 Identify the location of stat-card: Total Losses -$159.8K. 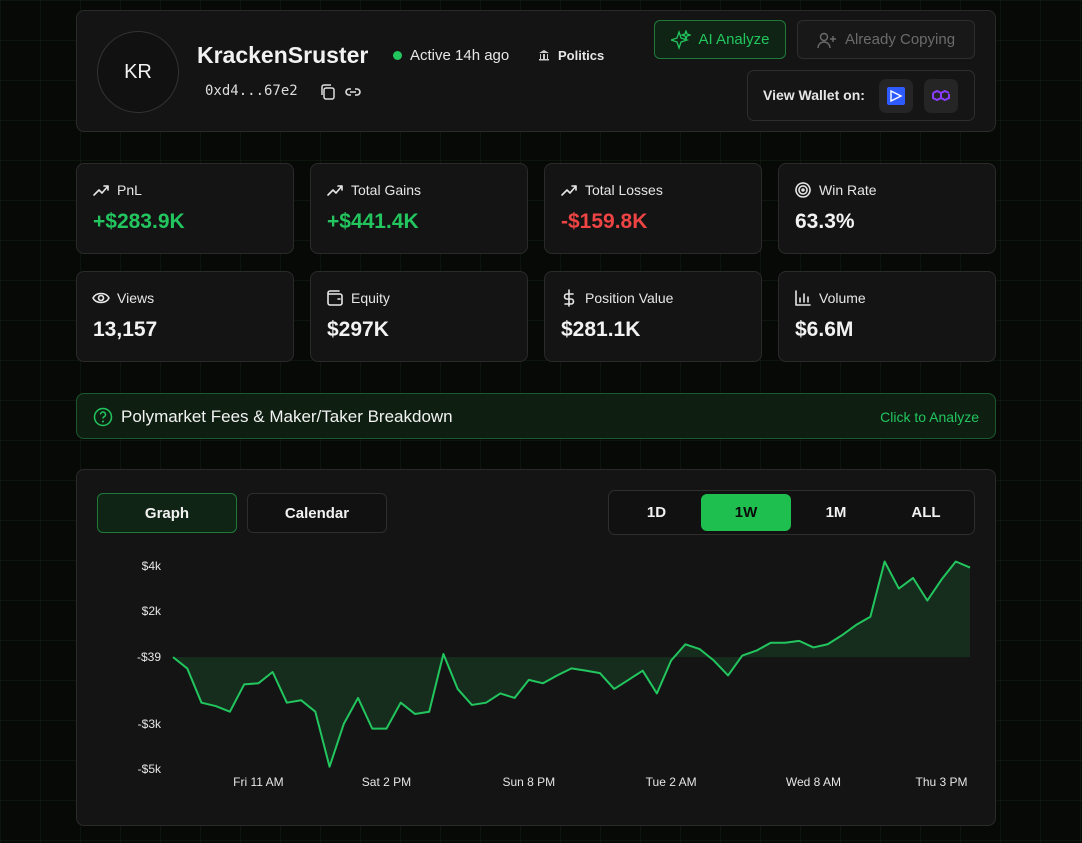
(653, 208).